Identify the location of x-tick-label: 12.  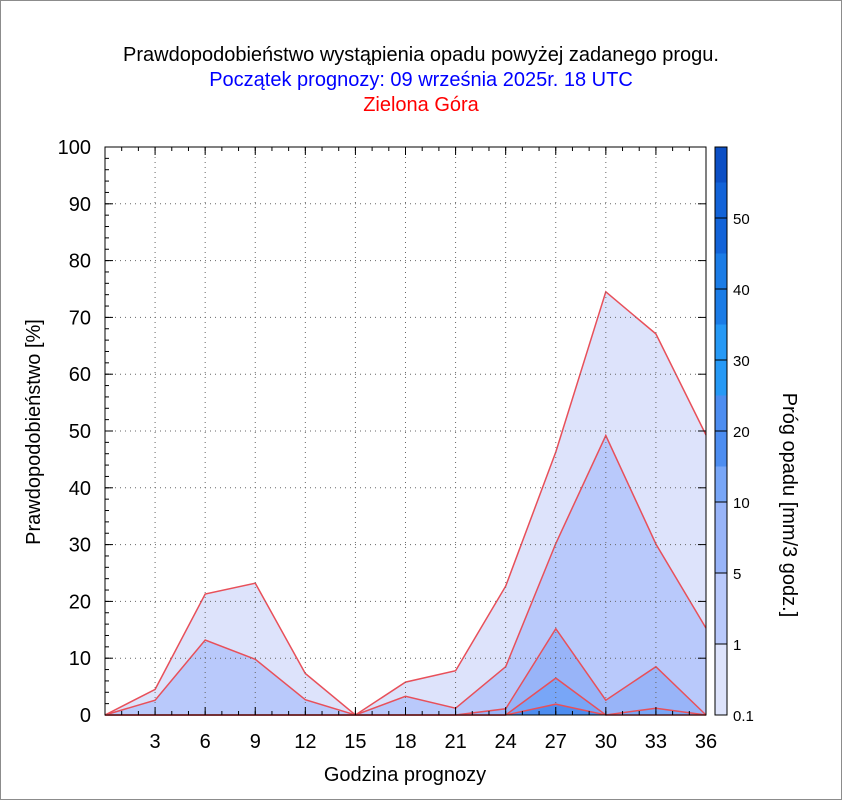
(305, 742).